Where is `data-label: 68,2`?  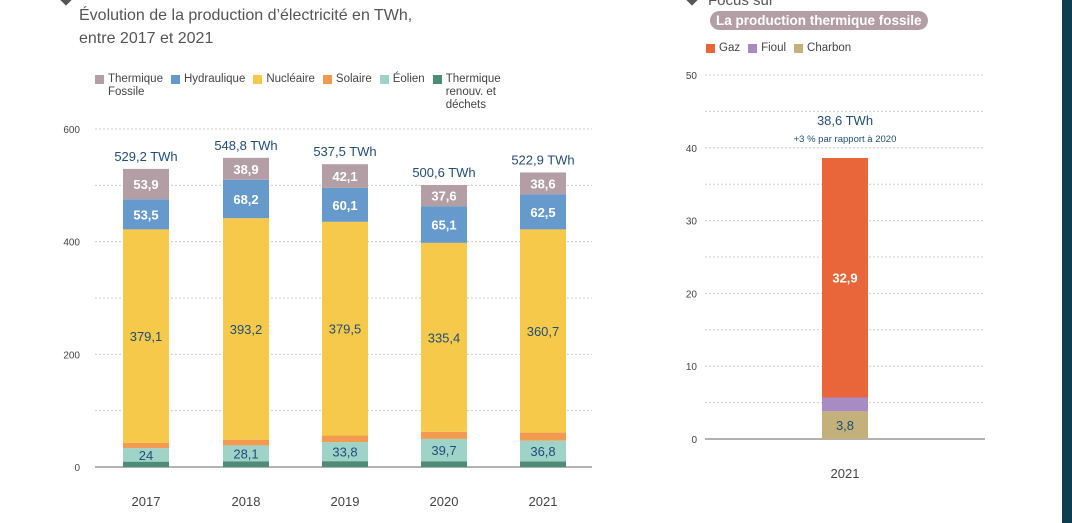 data-label: 68,2 is located at coordinates (245, 199).